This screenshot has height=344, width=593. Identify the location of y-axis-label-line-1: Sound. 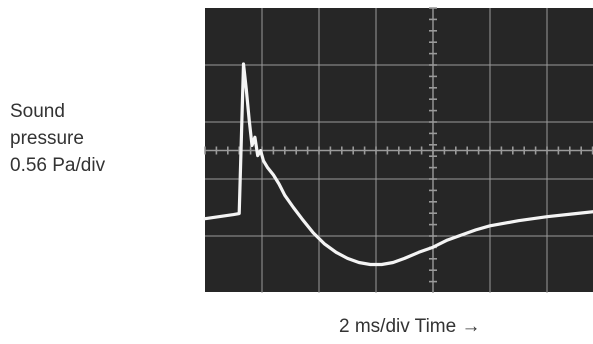
(37, 111).